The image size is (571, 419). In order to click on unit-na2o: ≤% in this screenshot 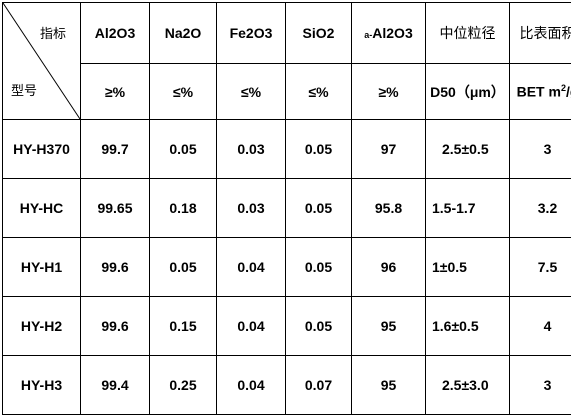, I will do `click(183, 91)`.